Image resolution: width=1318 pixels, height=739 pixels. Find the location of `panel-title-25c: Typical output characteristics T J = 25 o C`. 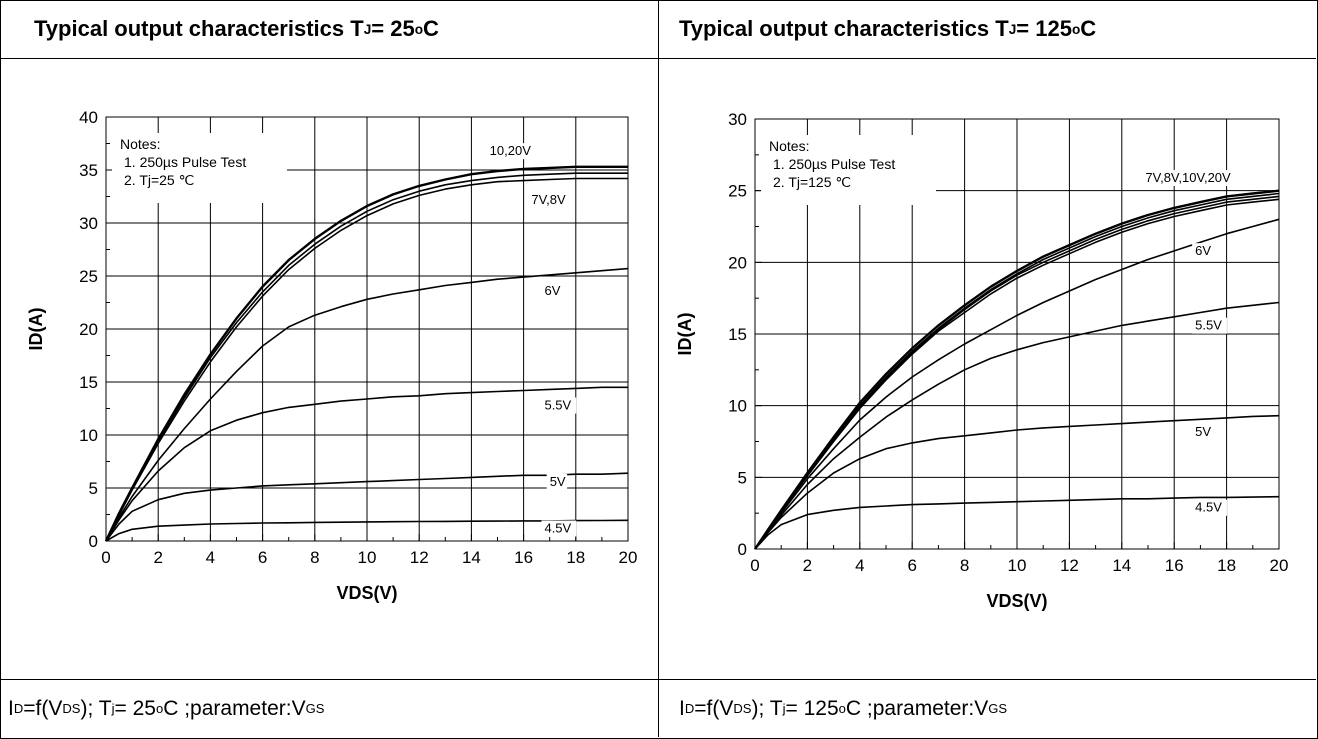

panel-title-25c: Typical output characteristics T J = 25 o C is located at coordinates (236, 28).